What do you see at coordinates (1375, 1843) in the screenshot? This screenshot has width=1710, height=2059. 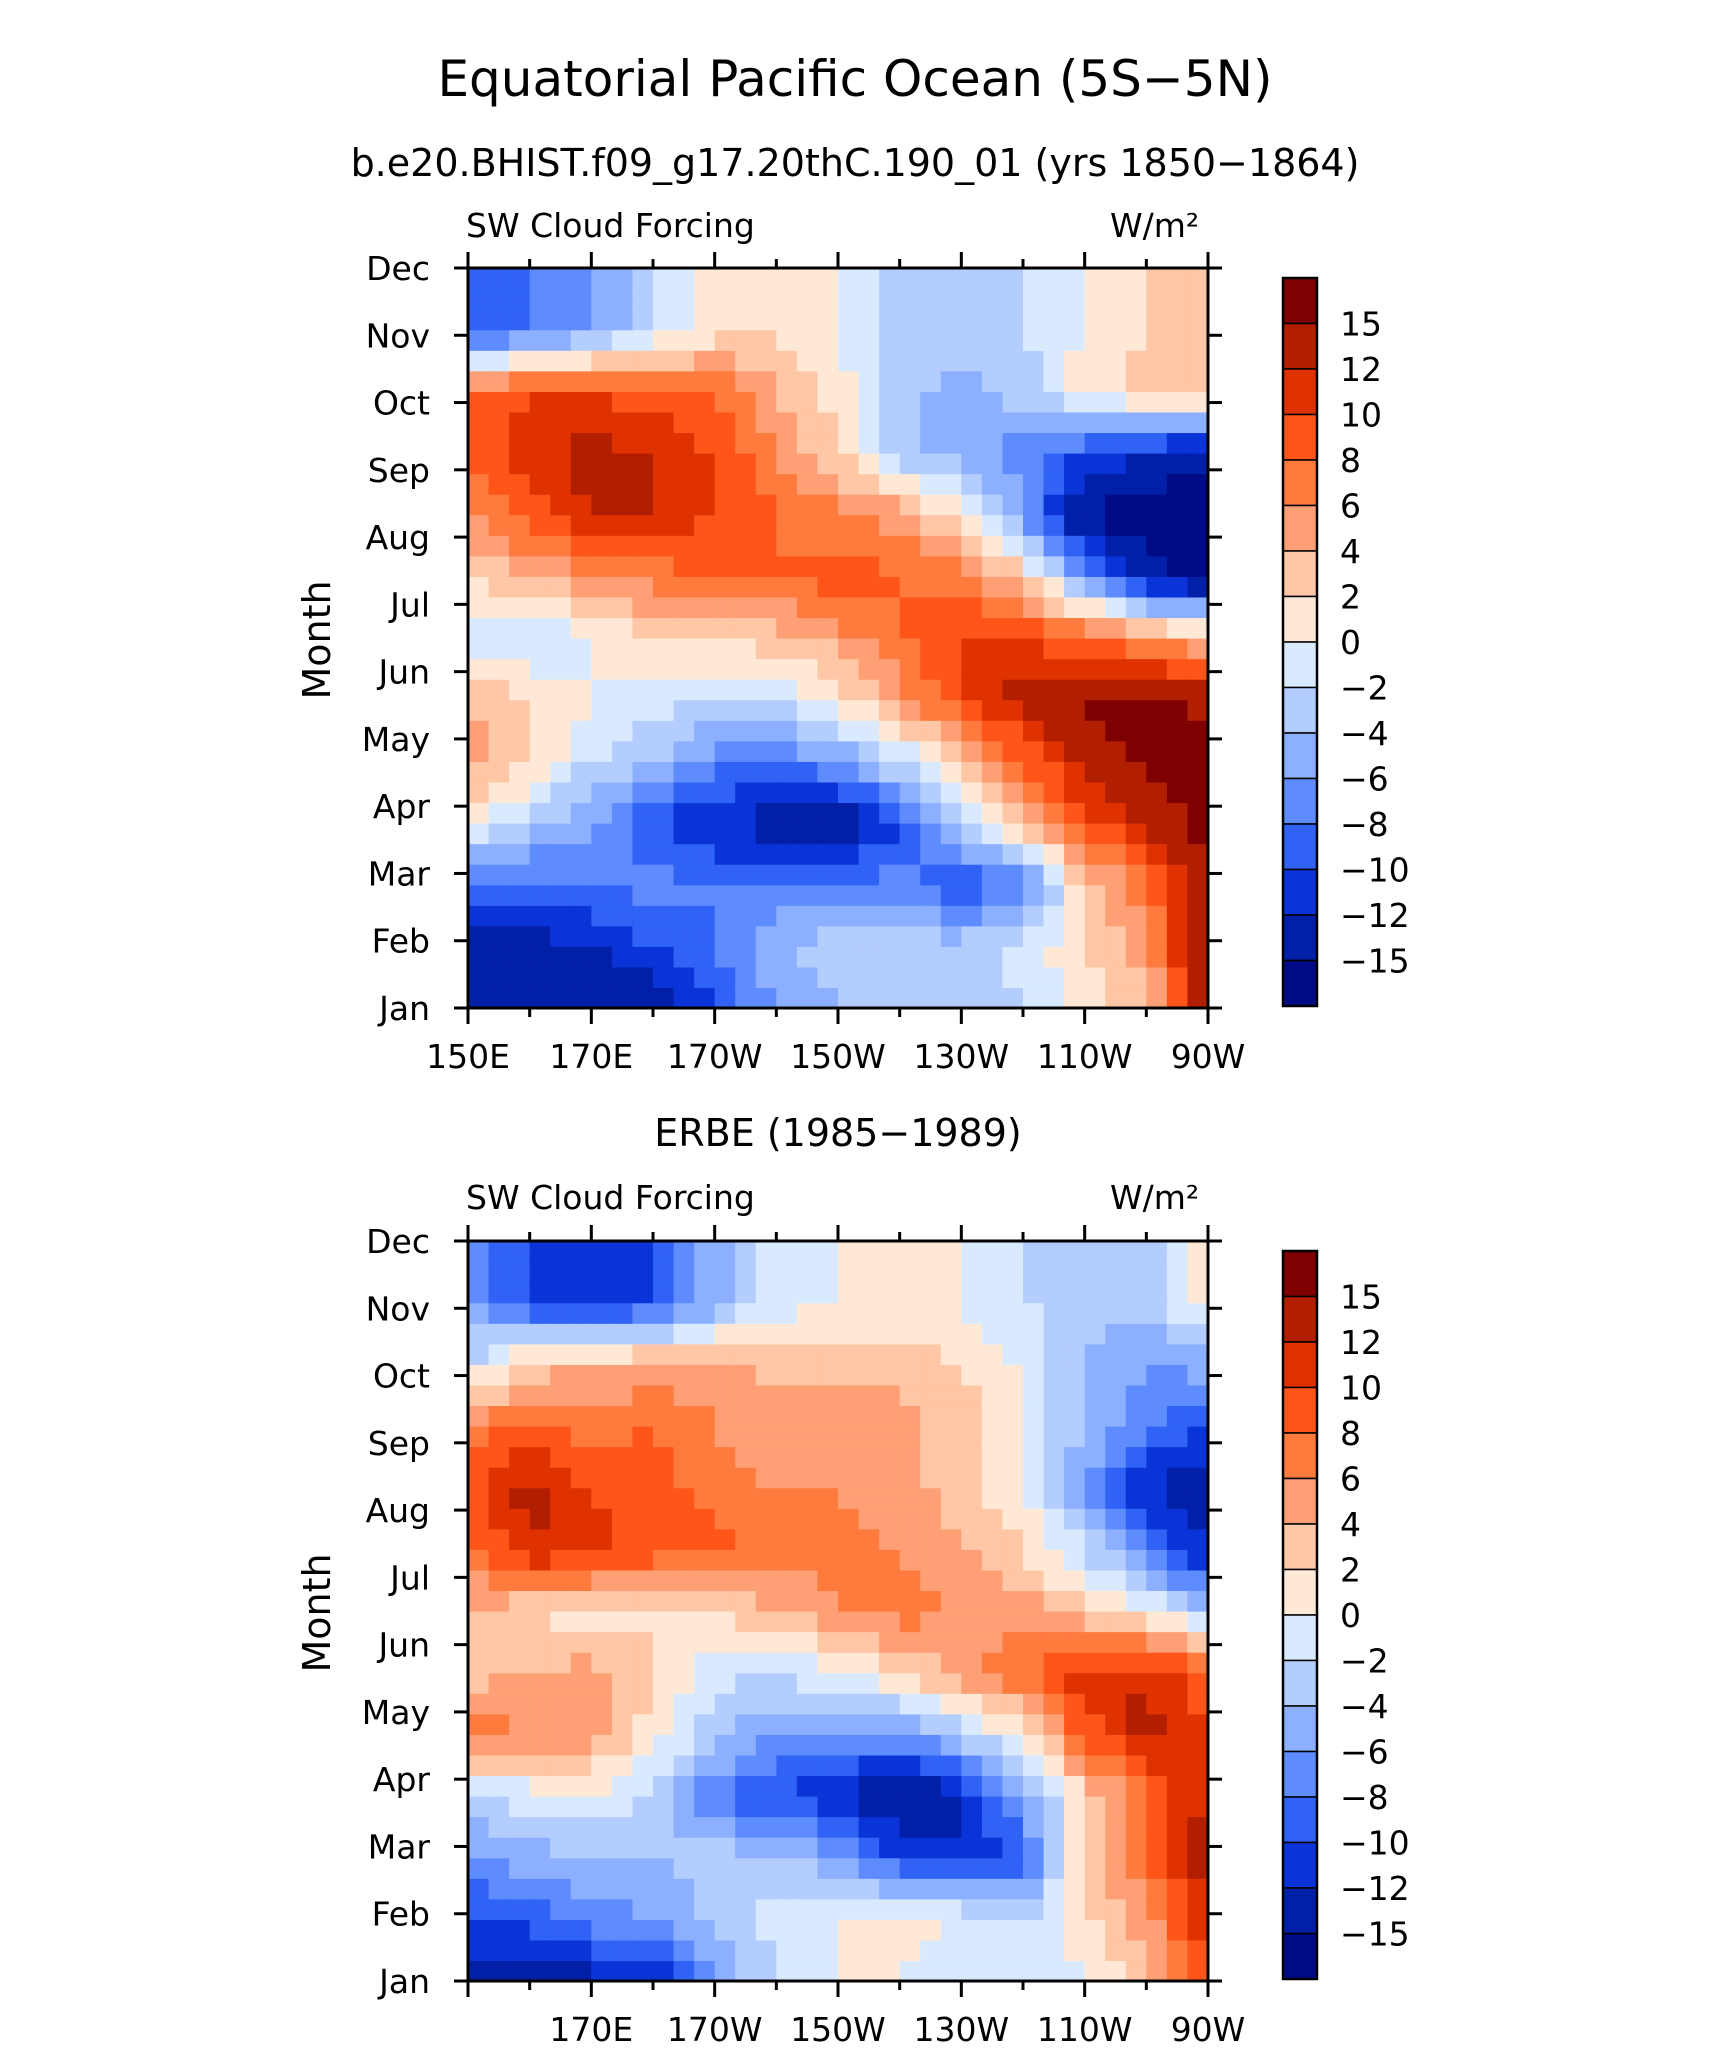 I see `colorbar-label: −10` at bounding box center [1375, 1843].